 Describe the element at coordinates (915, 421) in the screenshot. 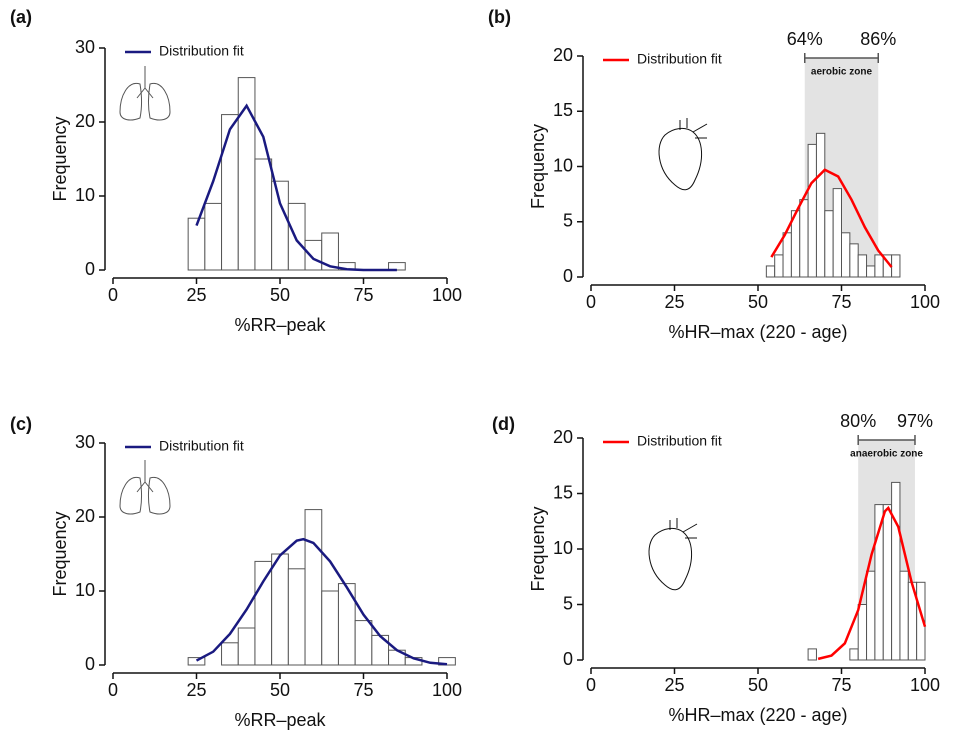

I see `zone-end-label: 97%` at that location.